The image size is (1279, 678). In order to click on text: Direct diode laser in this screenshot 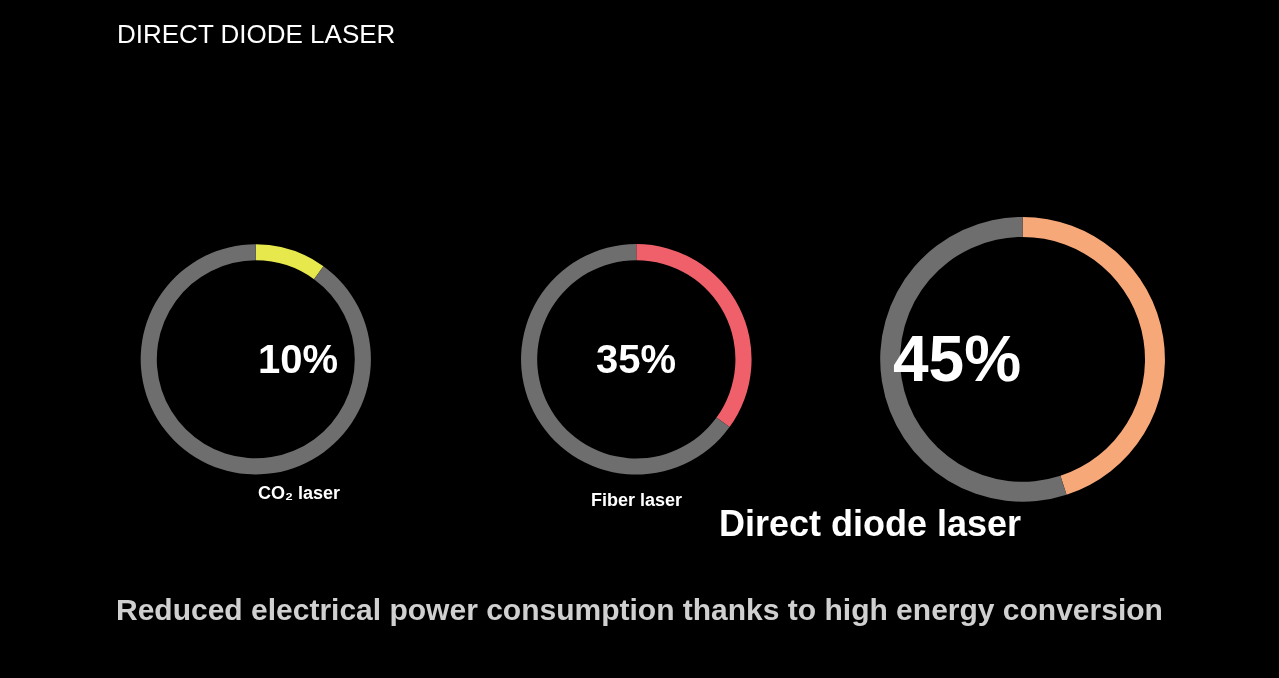, I will do `click(870, 523)`.